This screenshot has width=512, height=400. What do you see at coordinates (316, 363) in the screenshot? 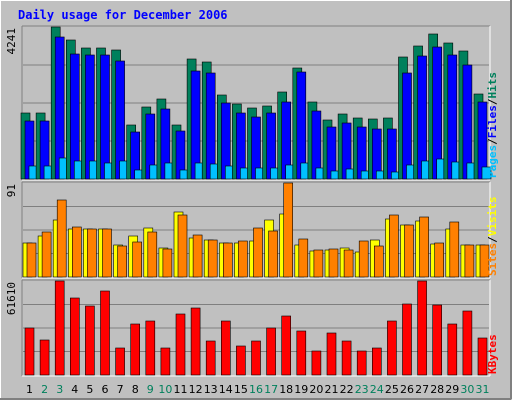
I see `bar-kbytes-day-20: KBytes 20: 16000` at bounding box center [316, 363].